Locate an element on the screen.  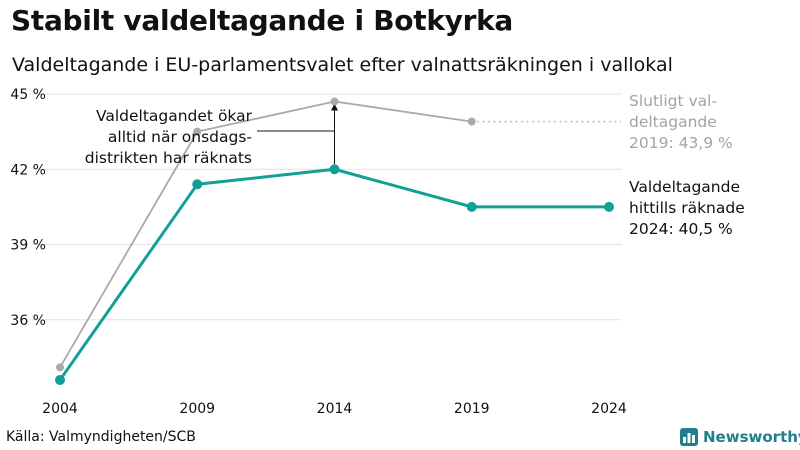
final-turnout-label-line: 2019: 43,9 % is located at coordinates (681, 143).